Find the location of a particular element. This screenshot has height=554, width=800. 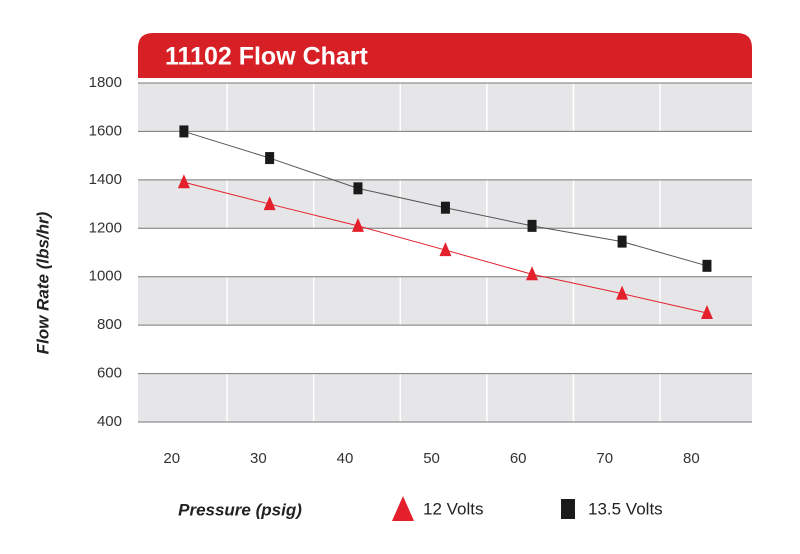

x-axis-title: Pressure (psig) is located at coordinates (240, 509).